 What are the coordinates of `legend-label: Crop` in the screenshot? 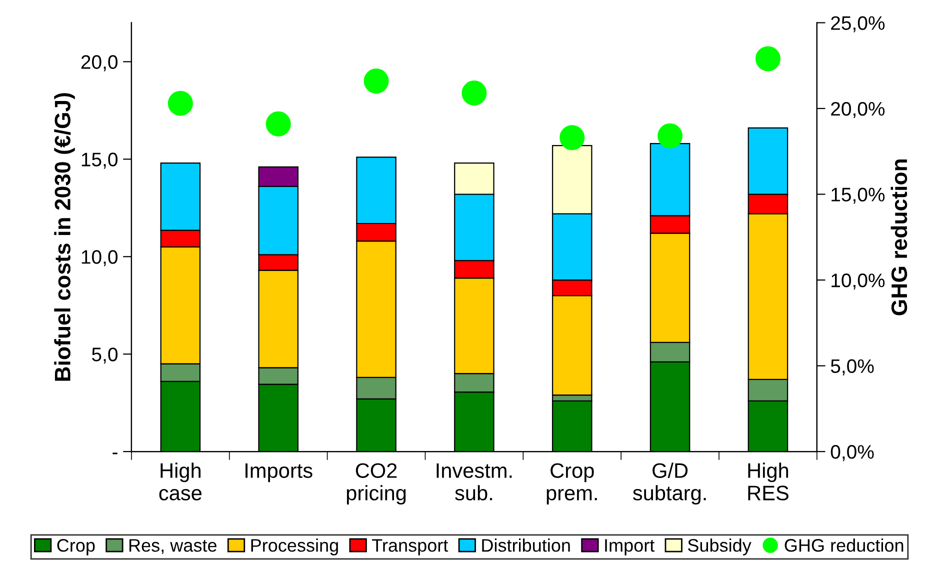 It's located at (76, 547).